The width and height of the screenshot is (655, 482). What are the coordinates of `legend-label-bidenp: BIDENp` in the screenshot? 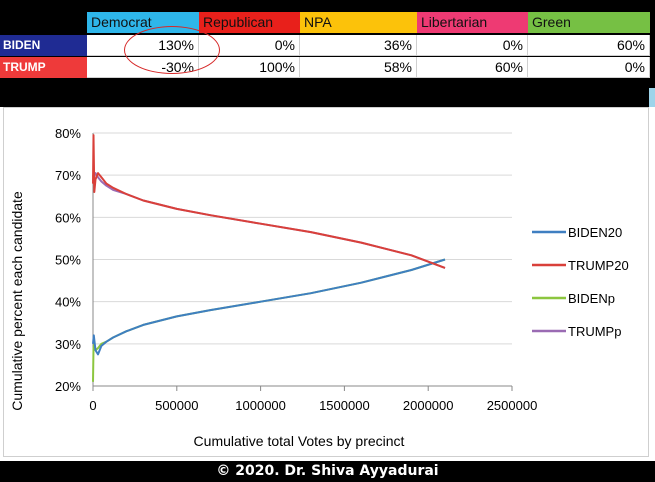 It's located at (591, 298).